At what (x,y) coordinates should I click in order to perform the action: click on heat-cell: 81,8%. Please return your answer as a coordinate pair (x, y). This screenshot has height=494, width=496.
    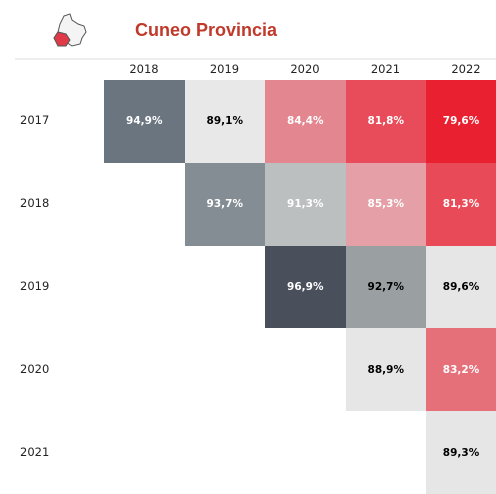
    Looking at the image, I should click on (385, 121).